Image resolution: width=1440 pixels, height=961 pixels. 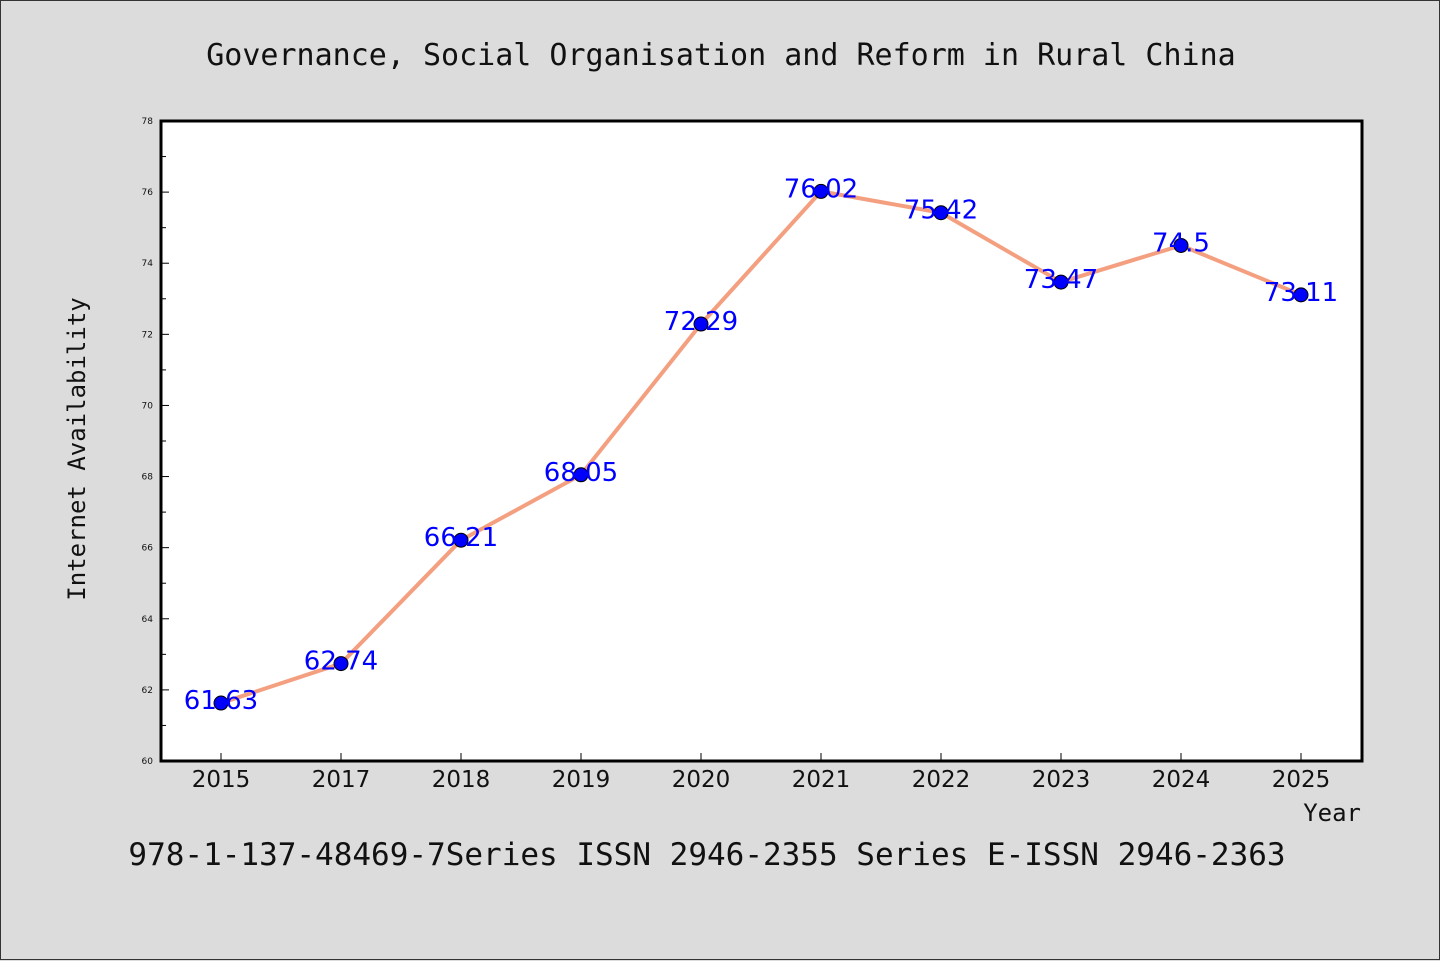 I want to click on data-label: 75.42, so click(x=941, y=211).